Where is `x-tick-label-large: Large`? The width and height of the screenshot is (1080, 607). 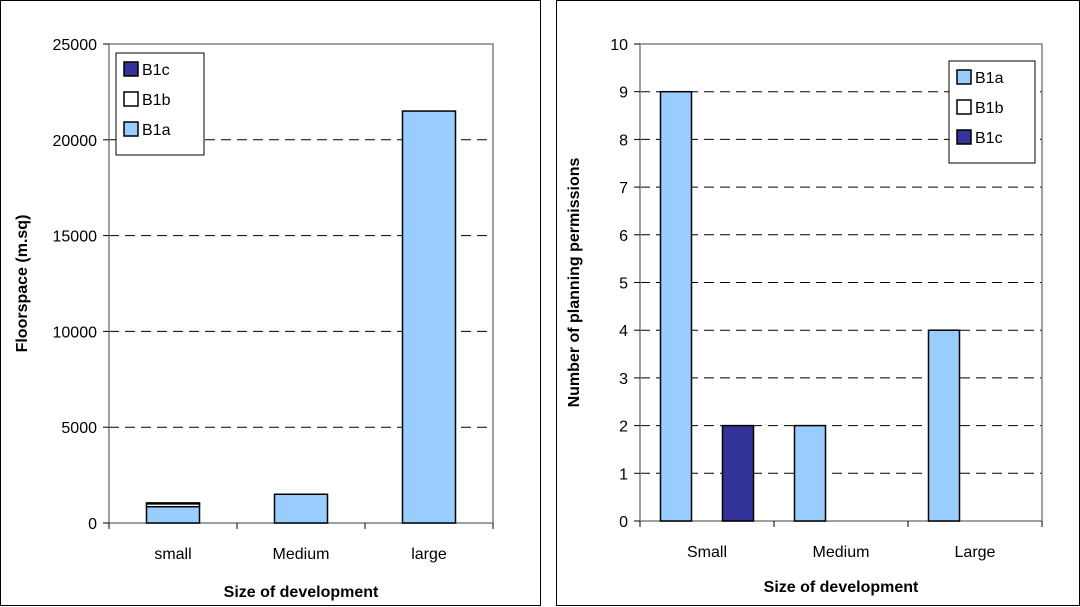
x-tick-label-large: Large is located at coordinates (975, 552).